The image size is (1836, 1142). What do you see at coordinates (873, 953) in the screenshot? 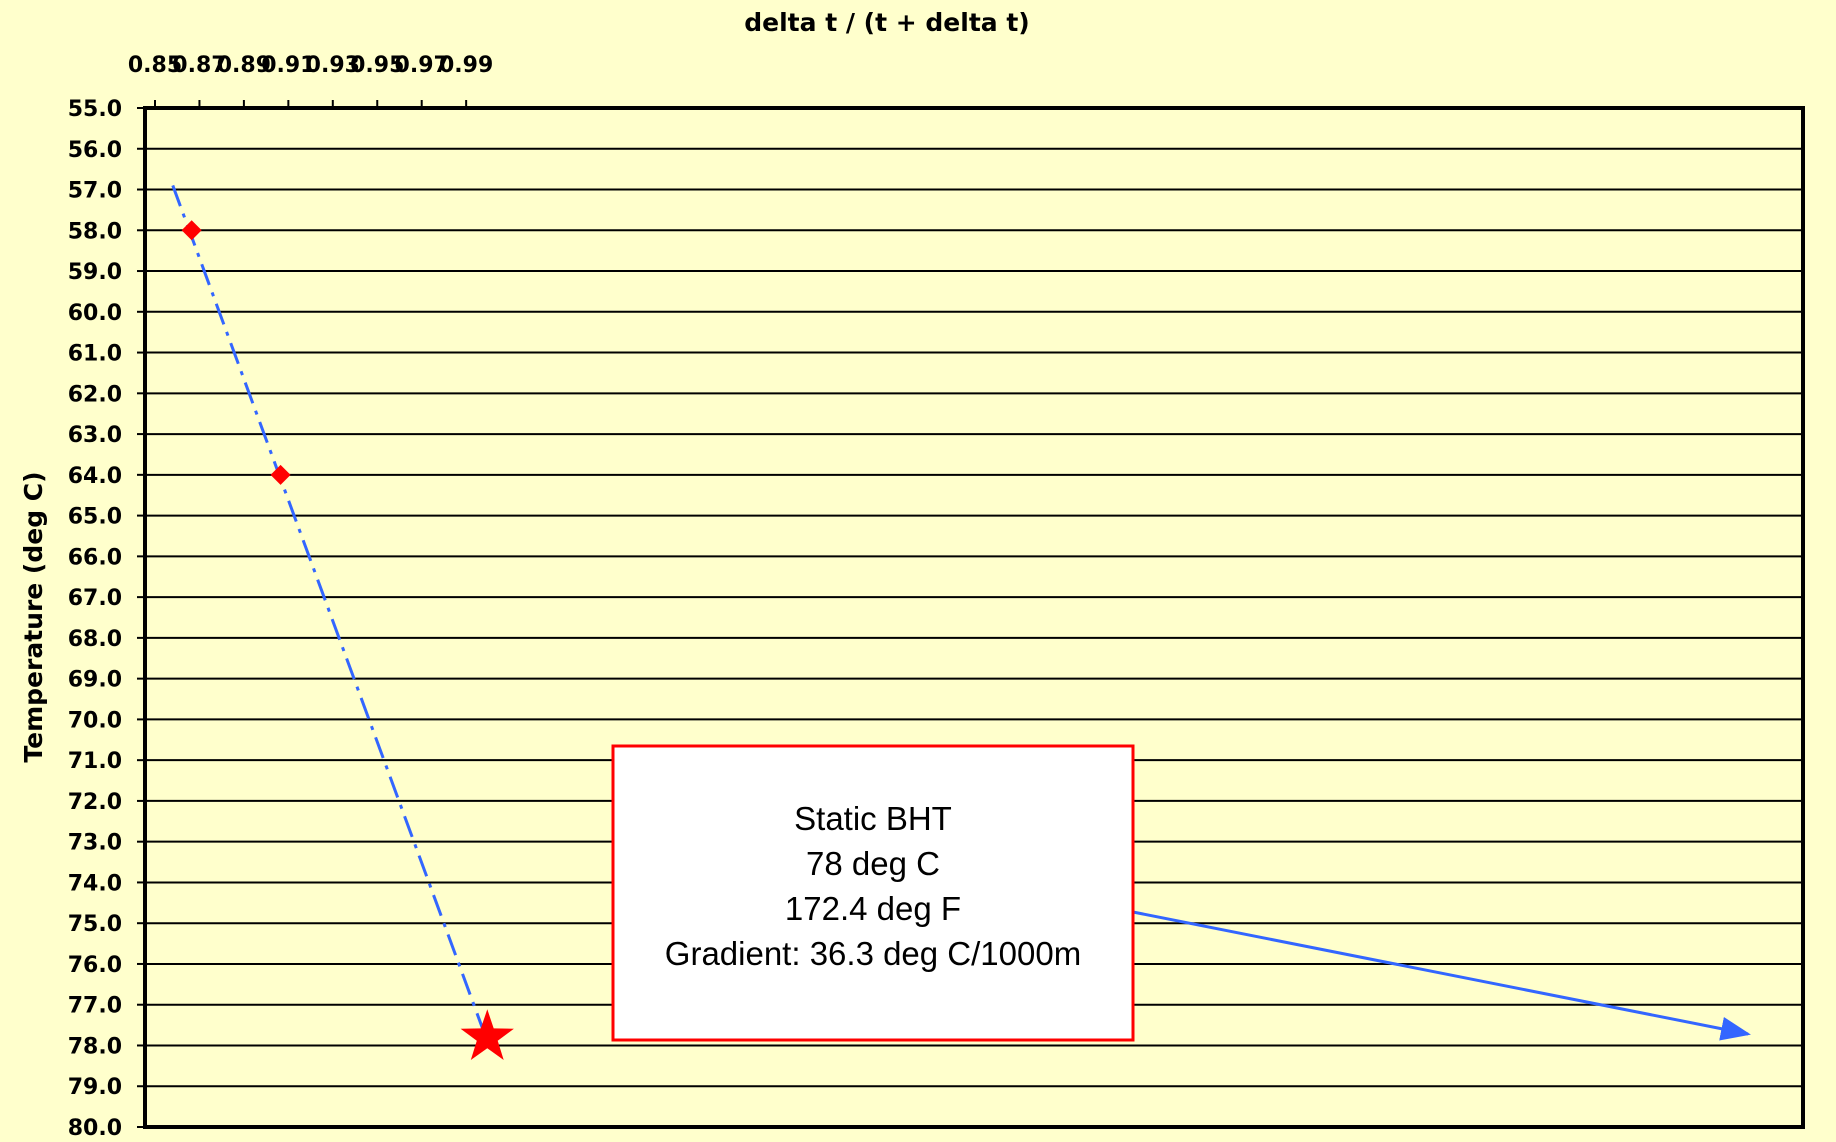
I see `annotation-line: Gradient: 36.3 deg C/1000m` at bounding box center [873, 953].